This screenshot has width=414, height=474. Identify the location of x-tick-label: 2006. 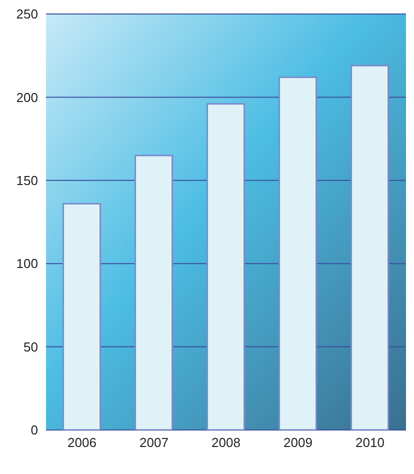
(82, 442).